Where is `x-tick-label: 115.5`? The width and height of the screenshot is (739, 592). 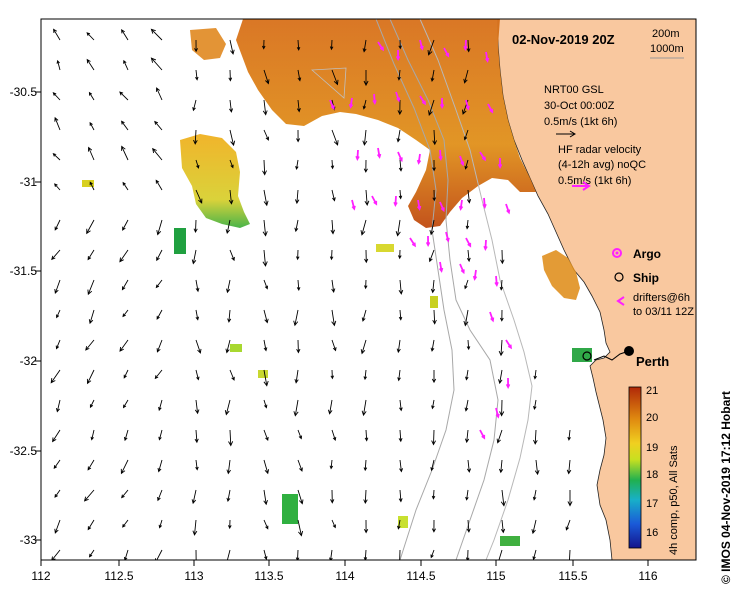 x-tick-label: 115.5 is located at coordinates (572, 576).